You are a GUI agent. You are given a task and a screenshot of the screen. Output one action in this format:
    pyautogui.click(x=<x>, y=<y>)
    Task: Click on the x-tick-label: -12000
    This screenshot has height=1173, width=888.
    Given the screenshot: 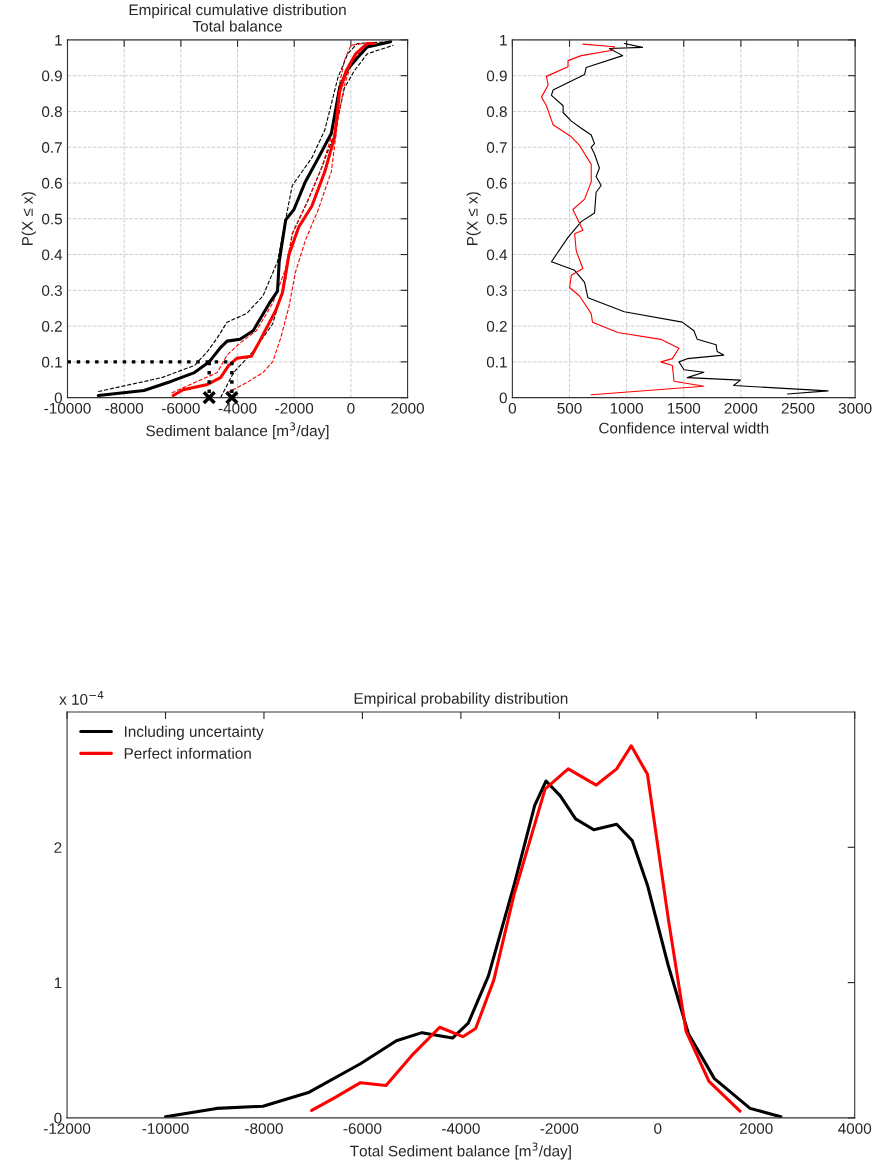 What is the action you would take?
    pyautogui.click(x=67, y=1128)
    